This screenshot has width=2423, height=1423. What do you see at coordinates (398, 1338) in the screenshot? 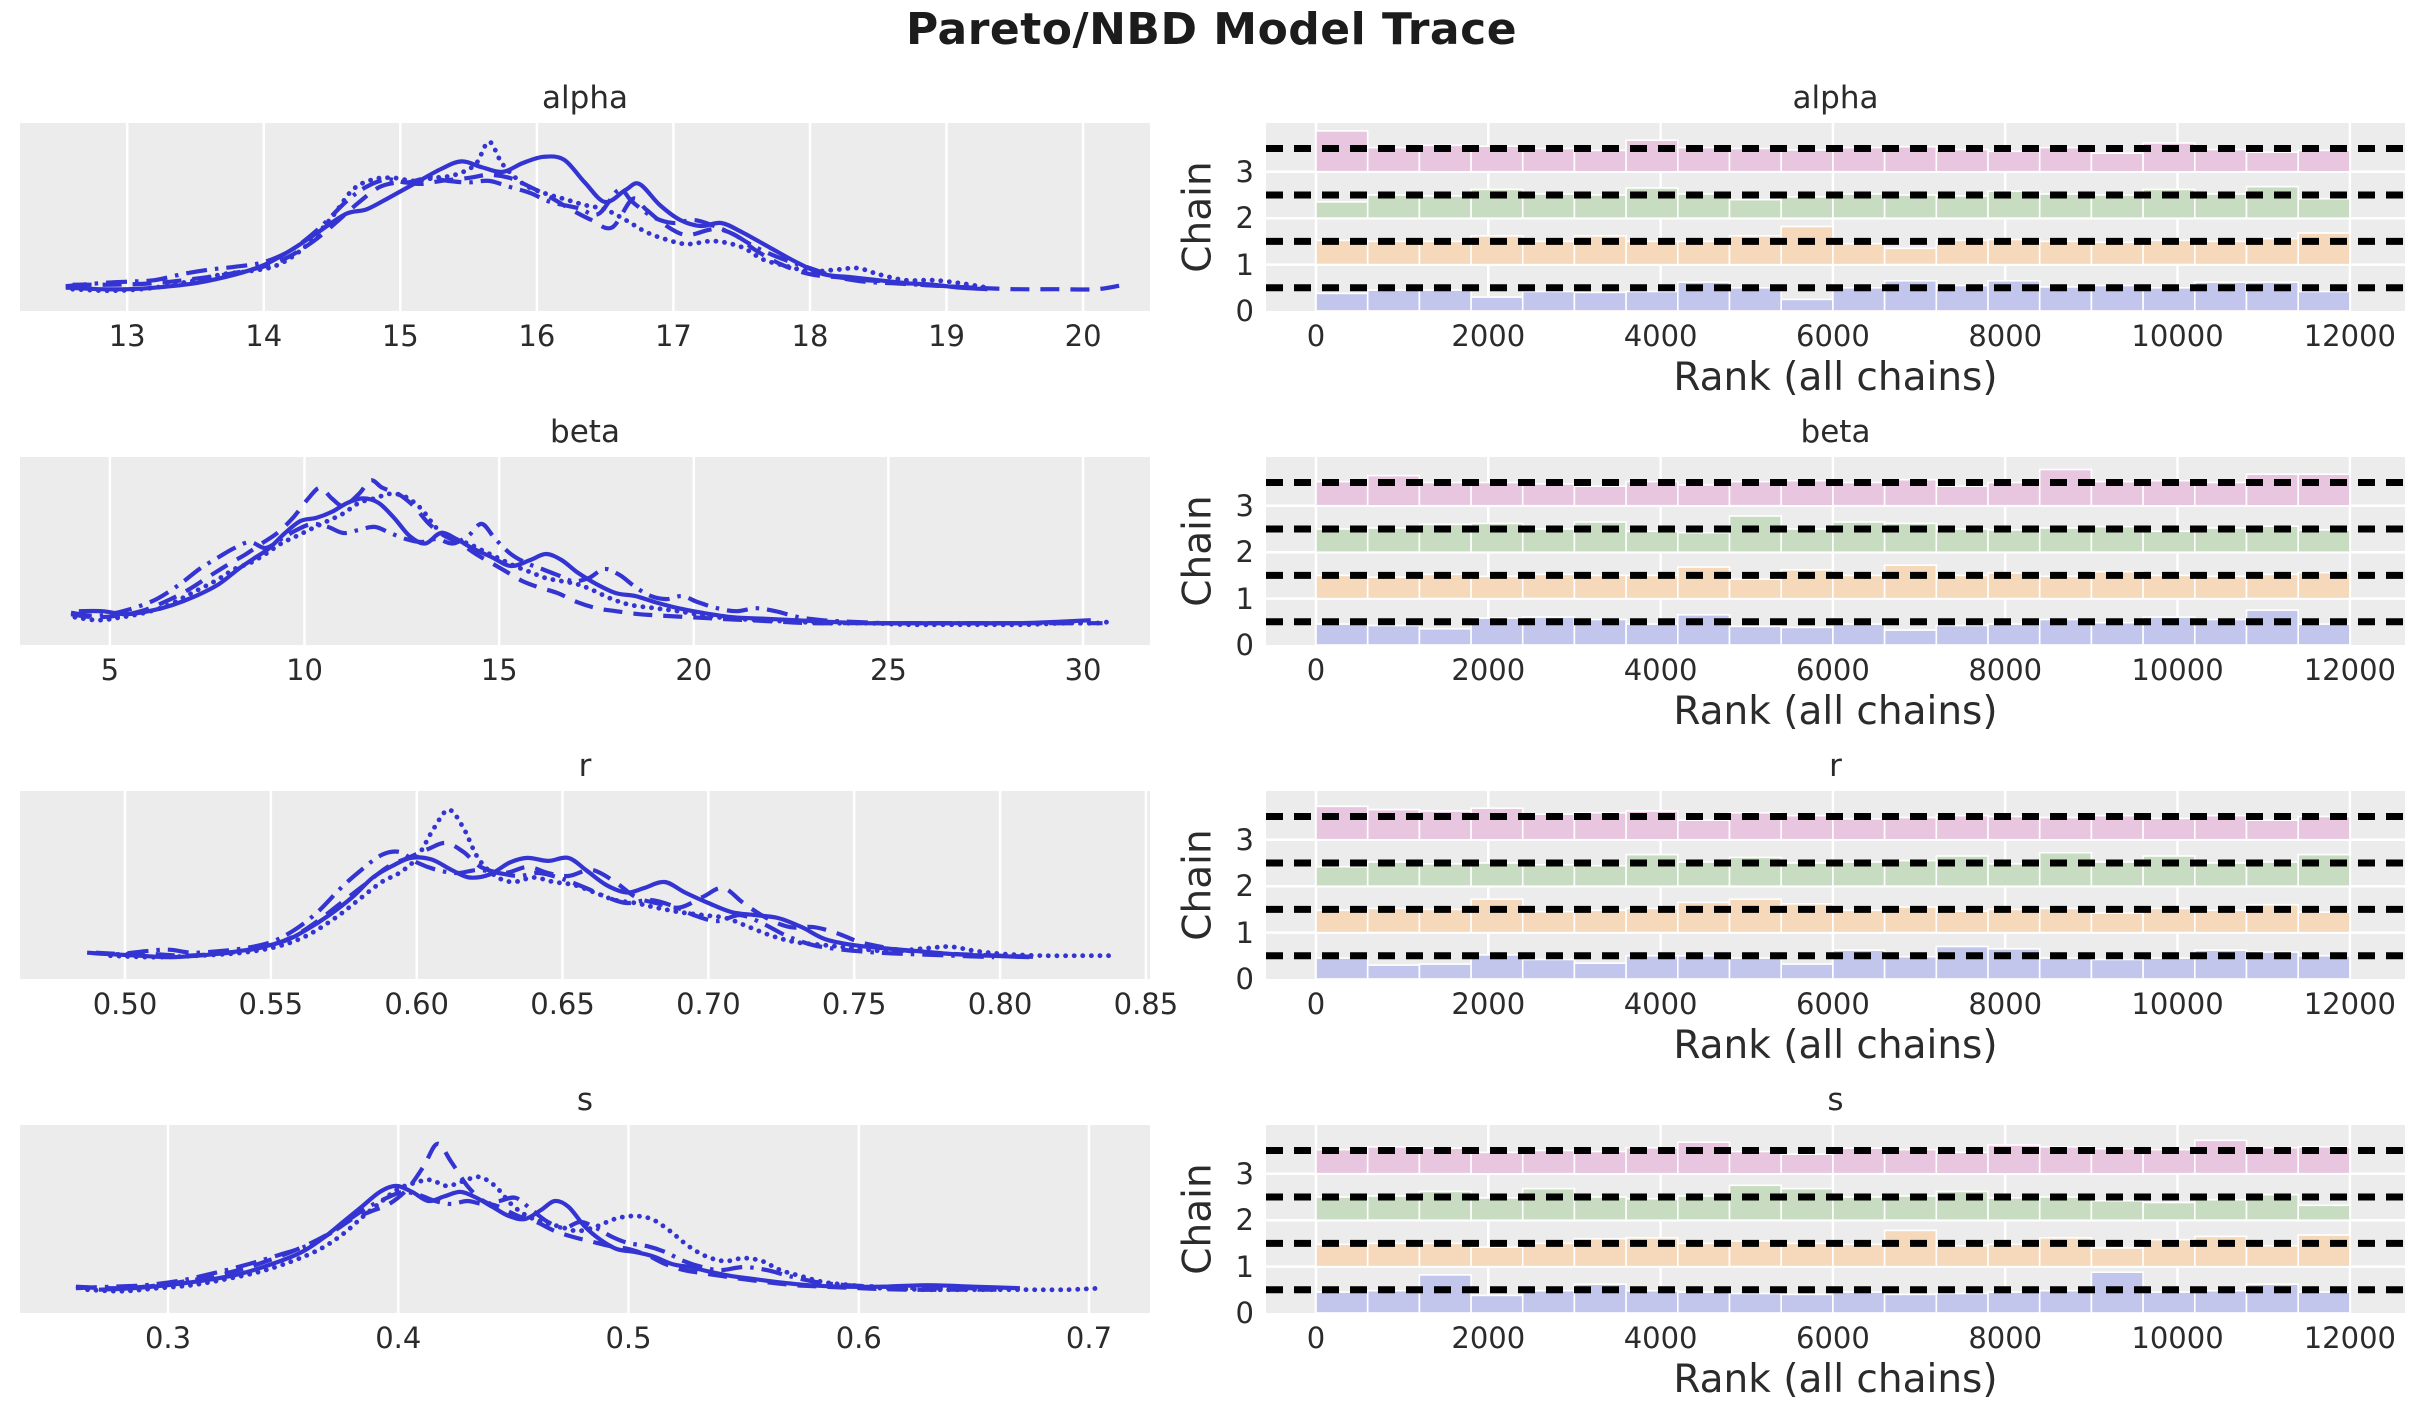
I see `x-tick-label: 0.4` at bounding box center [398, 1338].